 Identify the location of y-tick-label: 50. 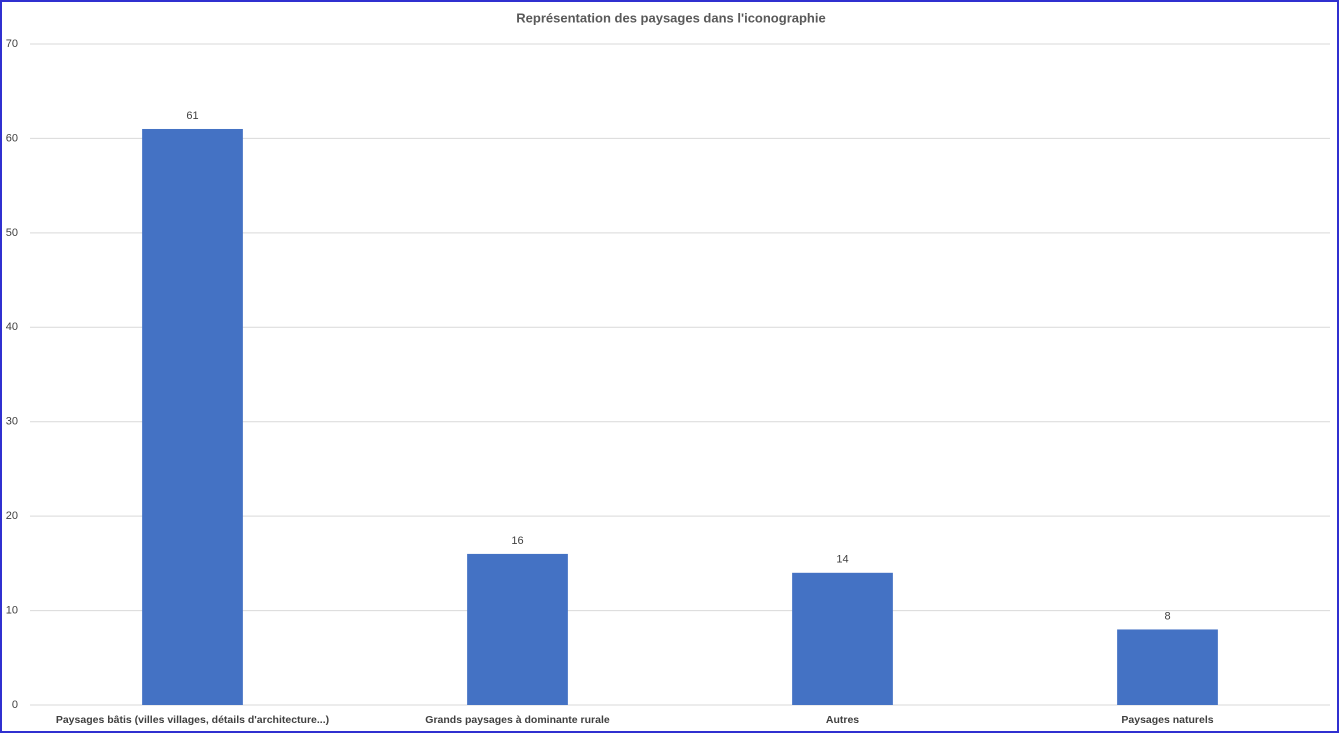
(12, 233).